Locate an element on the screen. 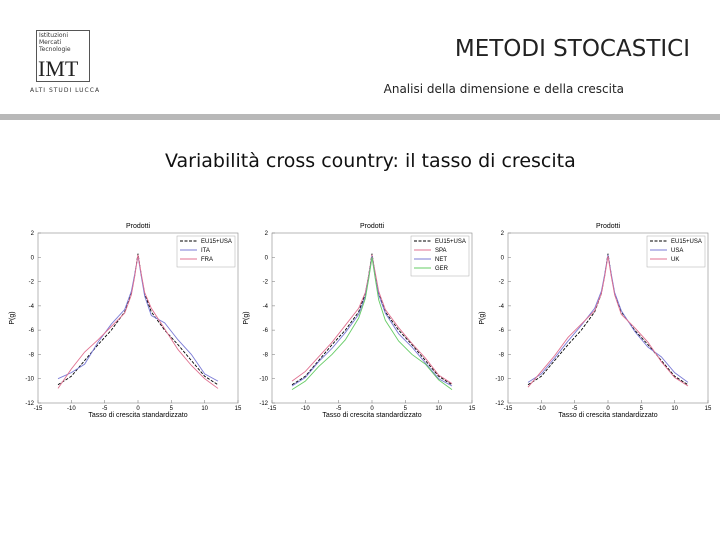 This screenshot has height=540, width=720. logo-box is located at coordinates (63, 56).